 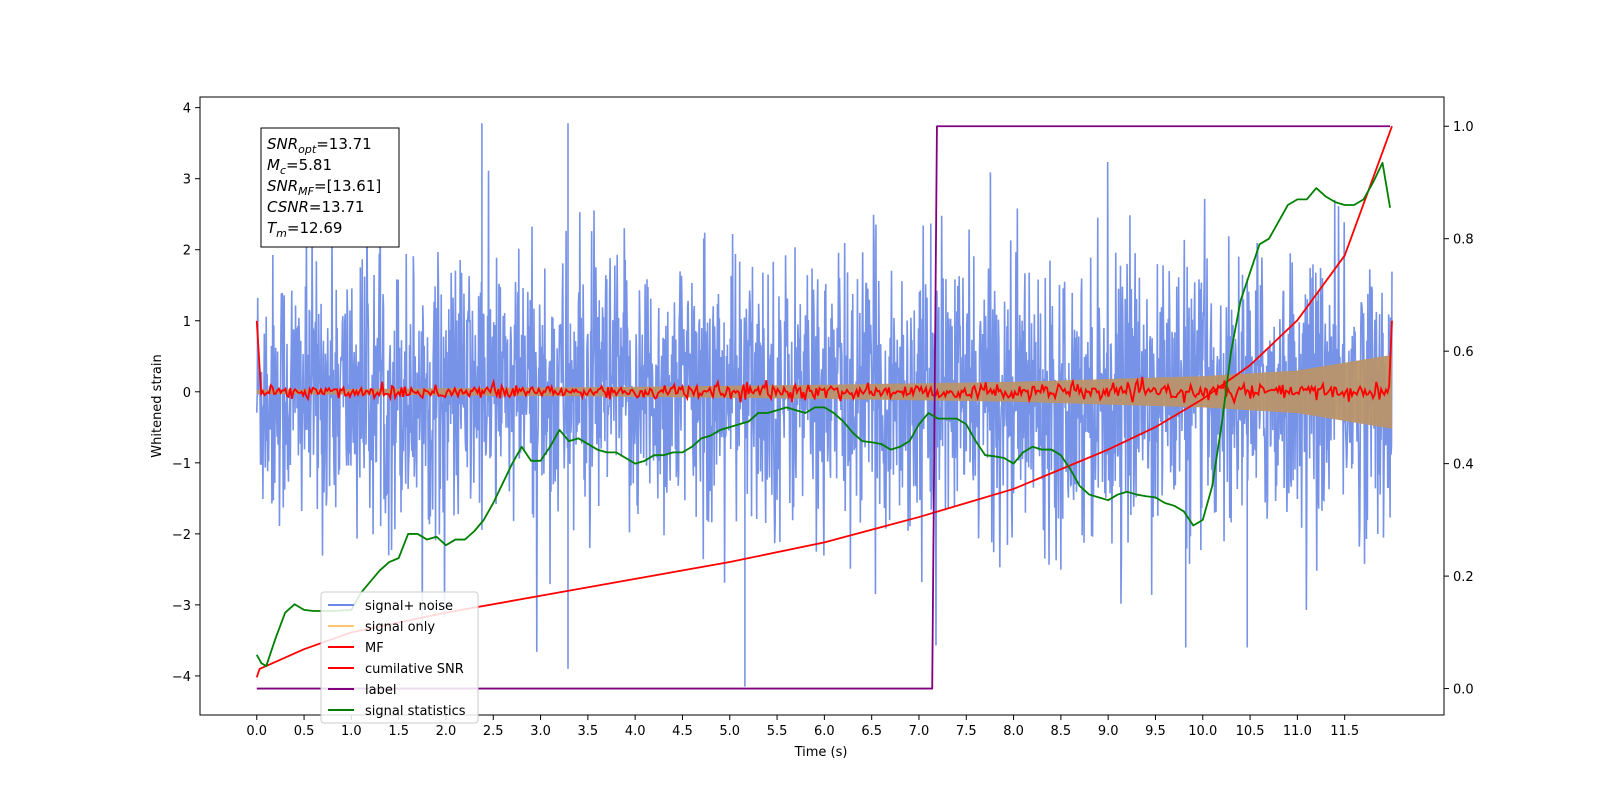 What do you see at coordinates (729, 731) in the screenshot?
I see `x-tick-label: 5.0` at bounding box center [729, 731].